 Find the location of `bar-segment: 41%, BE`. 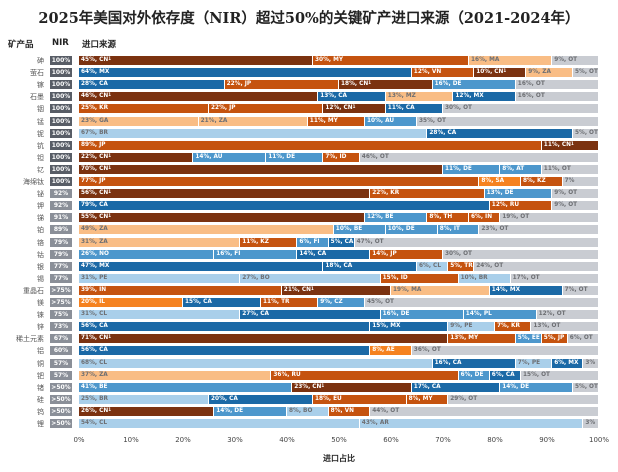

bar-segment: 41%, BE is located at coordinates (186, 387).